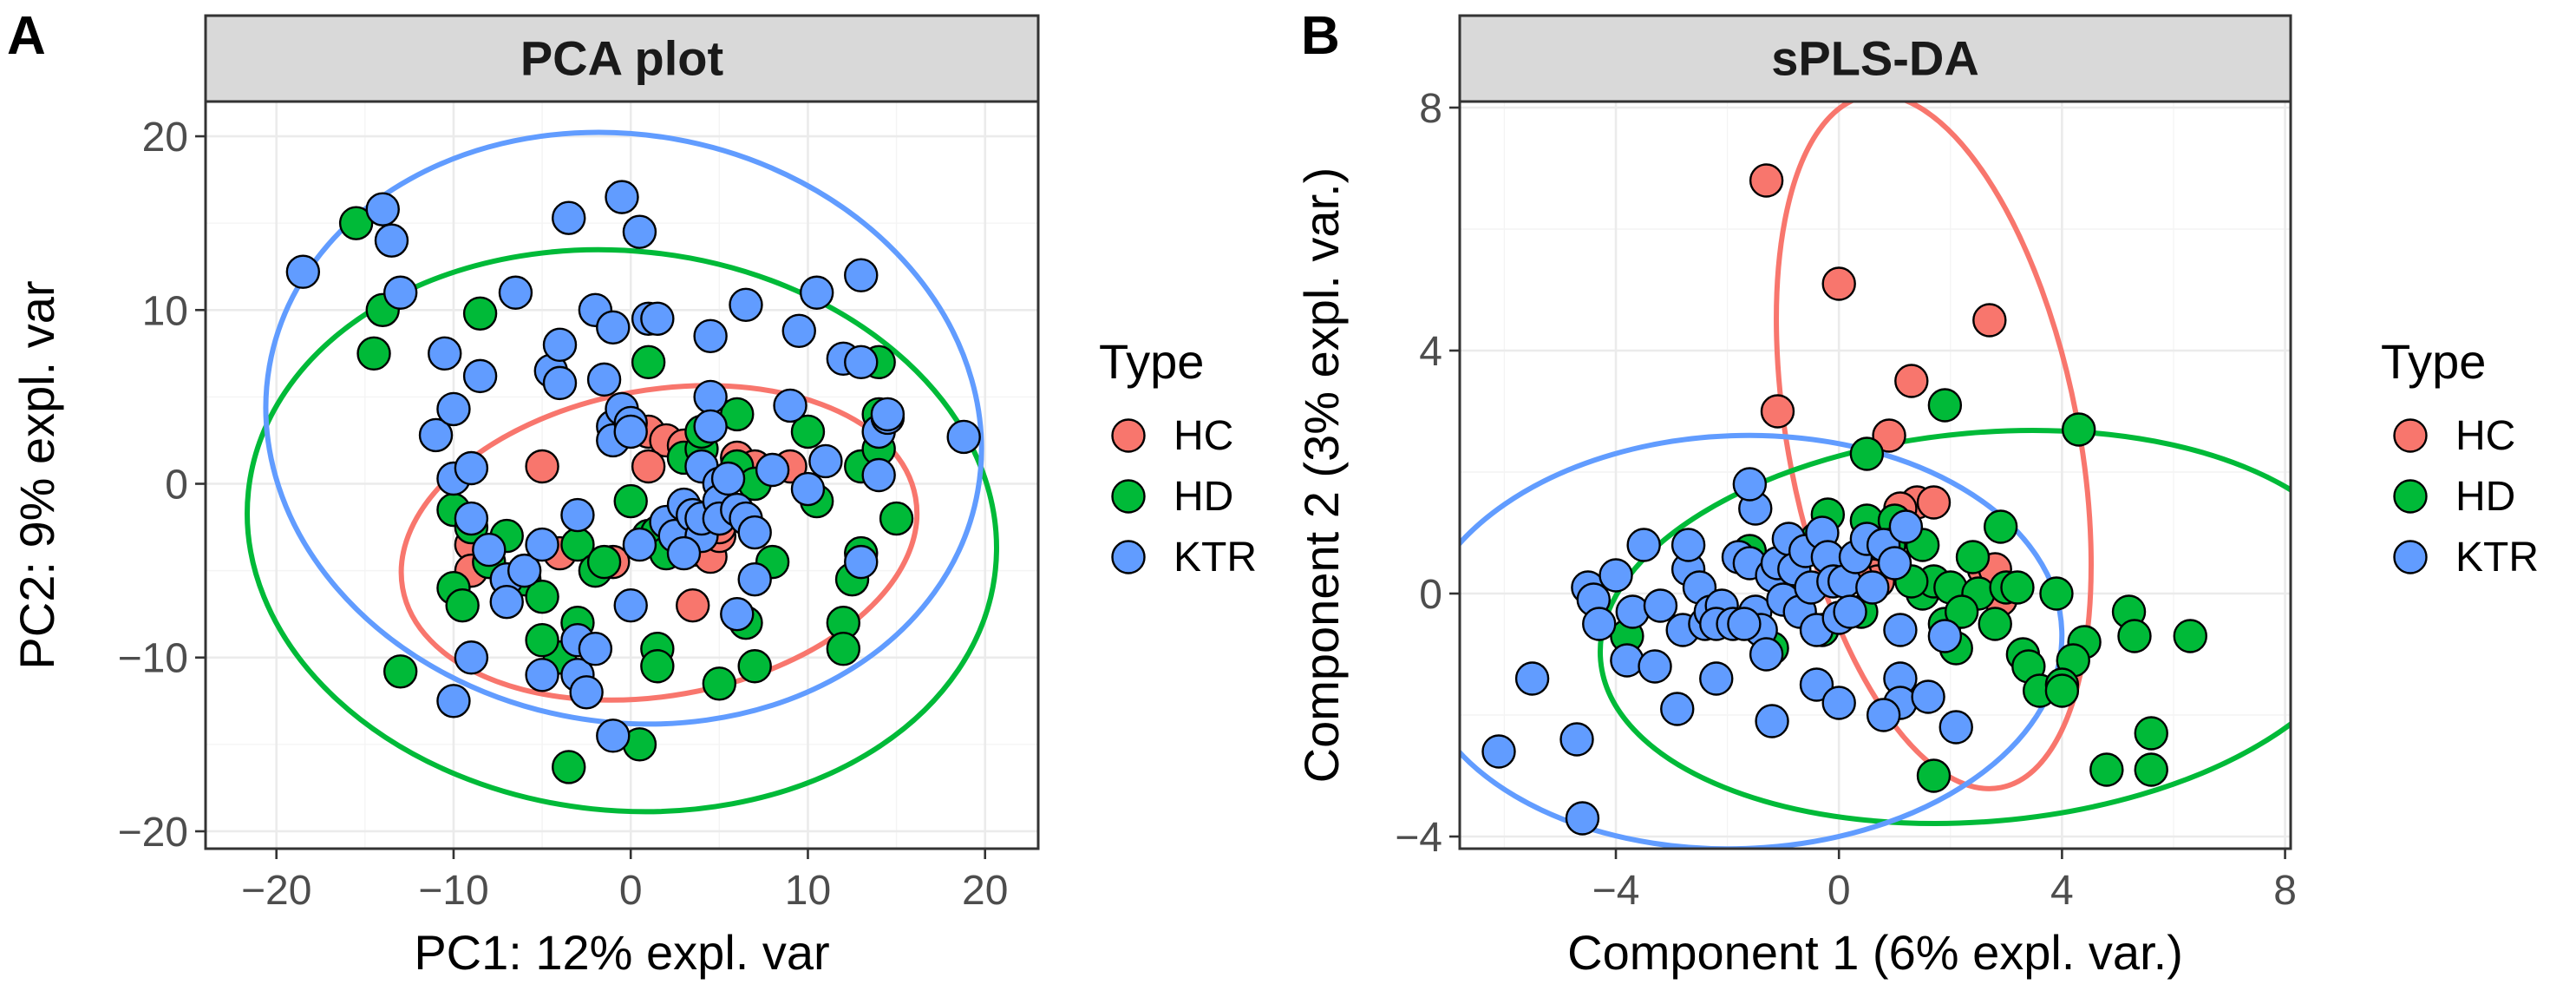  I want to click on x-axis-title: PC1: 12% expl. var, so click(621, 953).